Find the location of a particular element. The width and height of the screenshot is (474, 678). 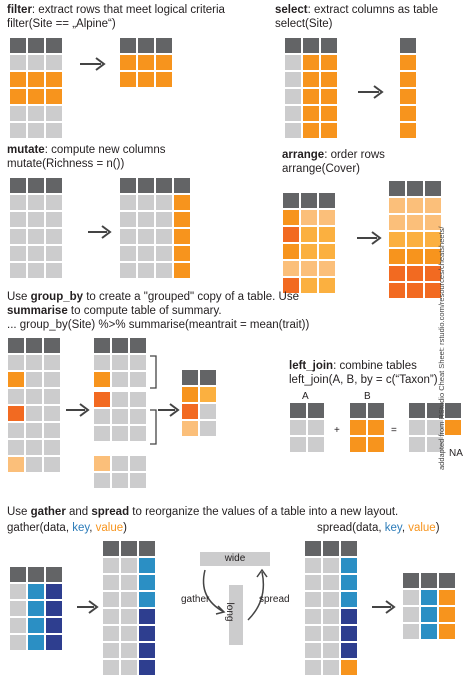

spread-label: spread is located at coordinates (274, 599).